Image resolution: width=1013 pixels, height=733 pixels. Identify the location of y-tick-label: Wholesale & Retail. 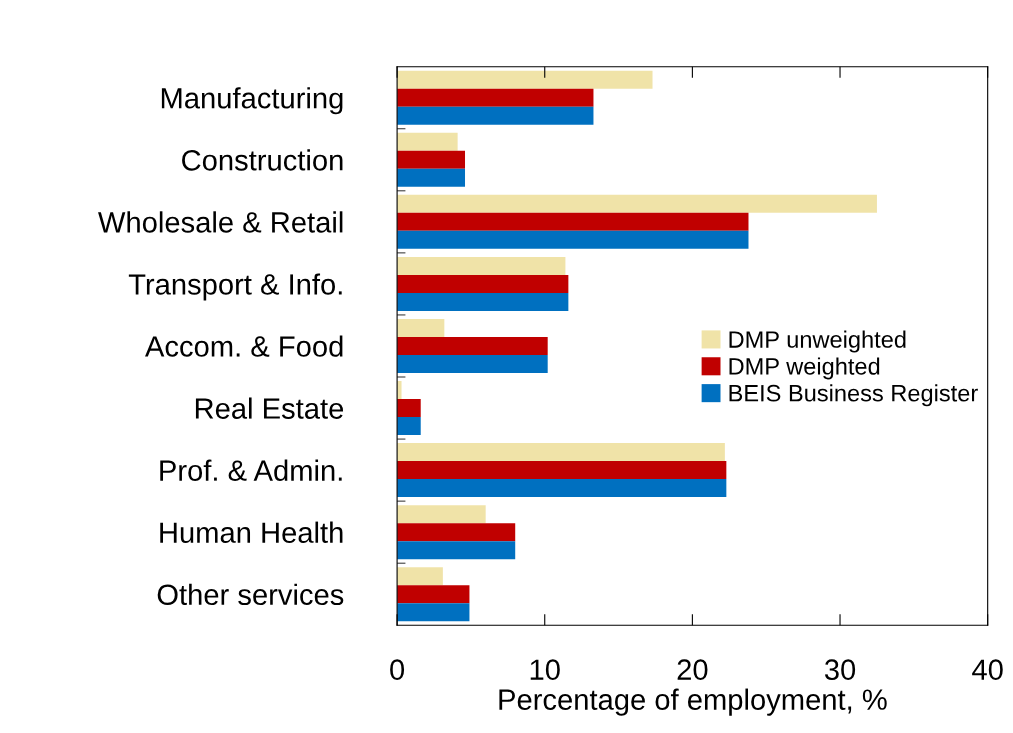
(220, 222).